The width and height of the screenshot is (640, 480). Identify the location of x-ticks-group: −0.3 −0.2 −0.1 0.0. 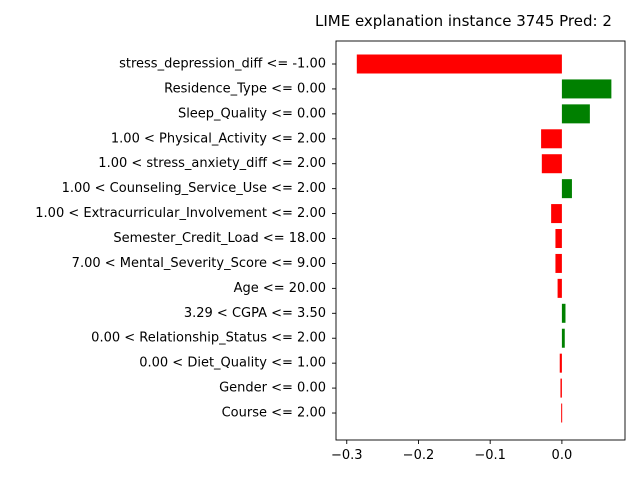
(451, 451).